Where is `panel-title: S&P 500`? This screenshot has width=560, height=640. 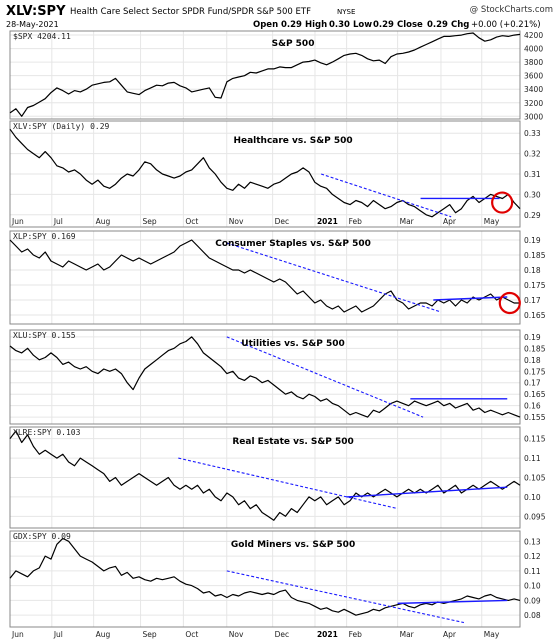
panel-title: S&P 500 is located at coordinates (293, 44).